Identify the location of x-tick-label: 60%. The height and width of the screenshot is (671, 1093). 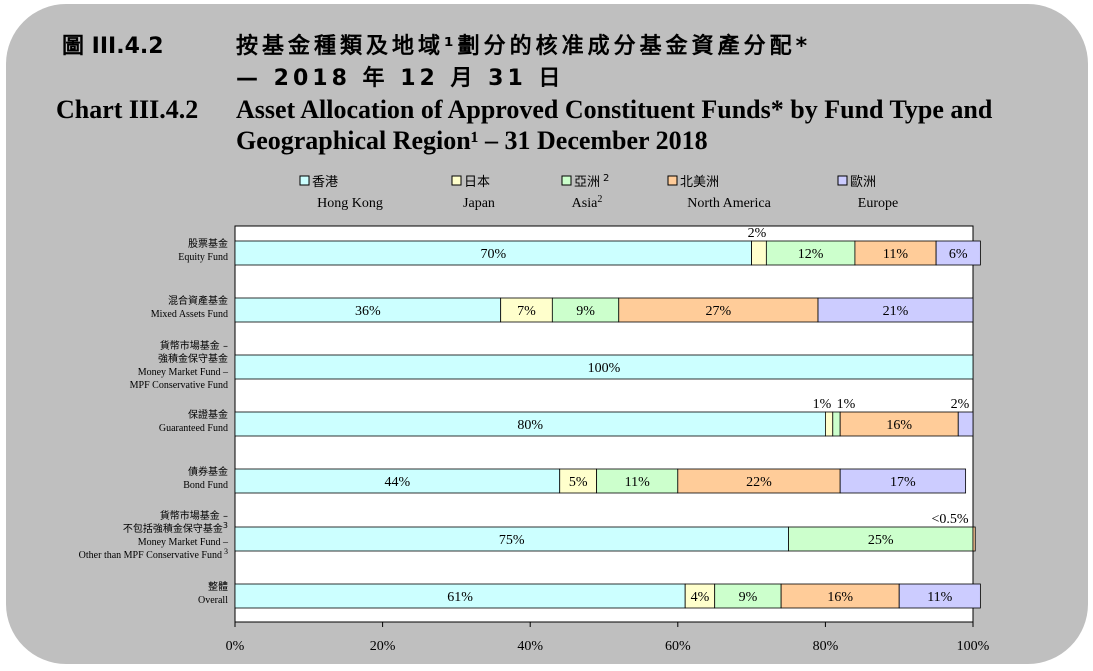
(678, 646).